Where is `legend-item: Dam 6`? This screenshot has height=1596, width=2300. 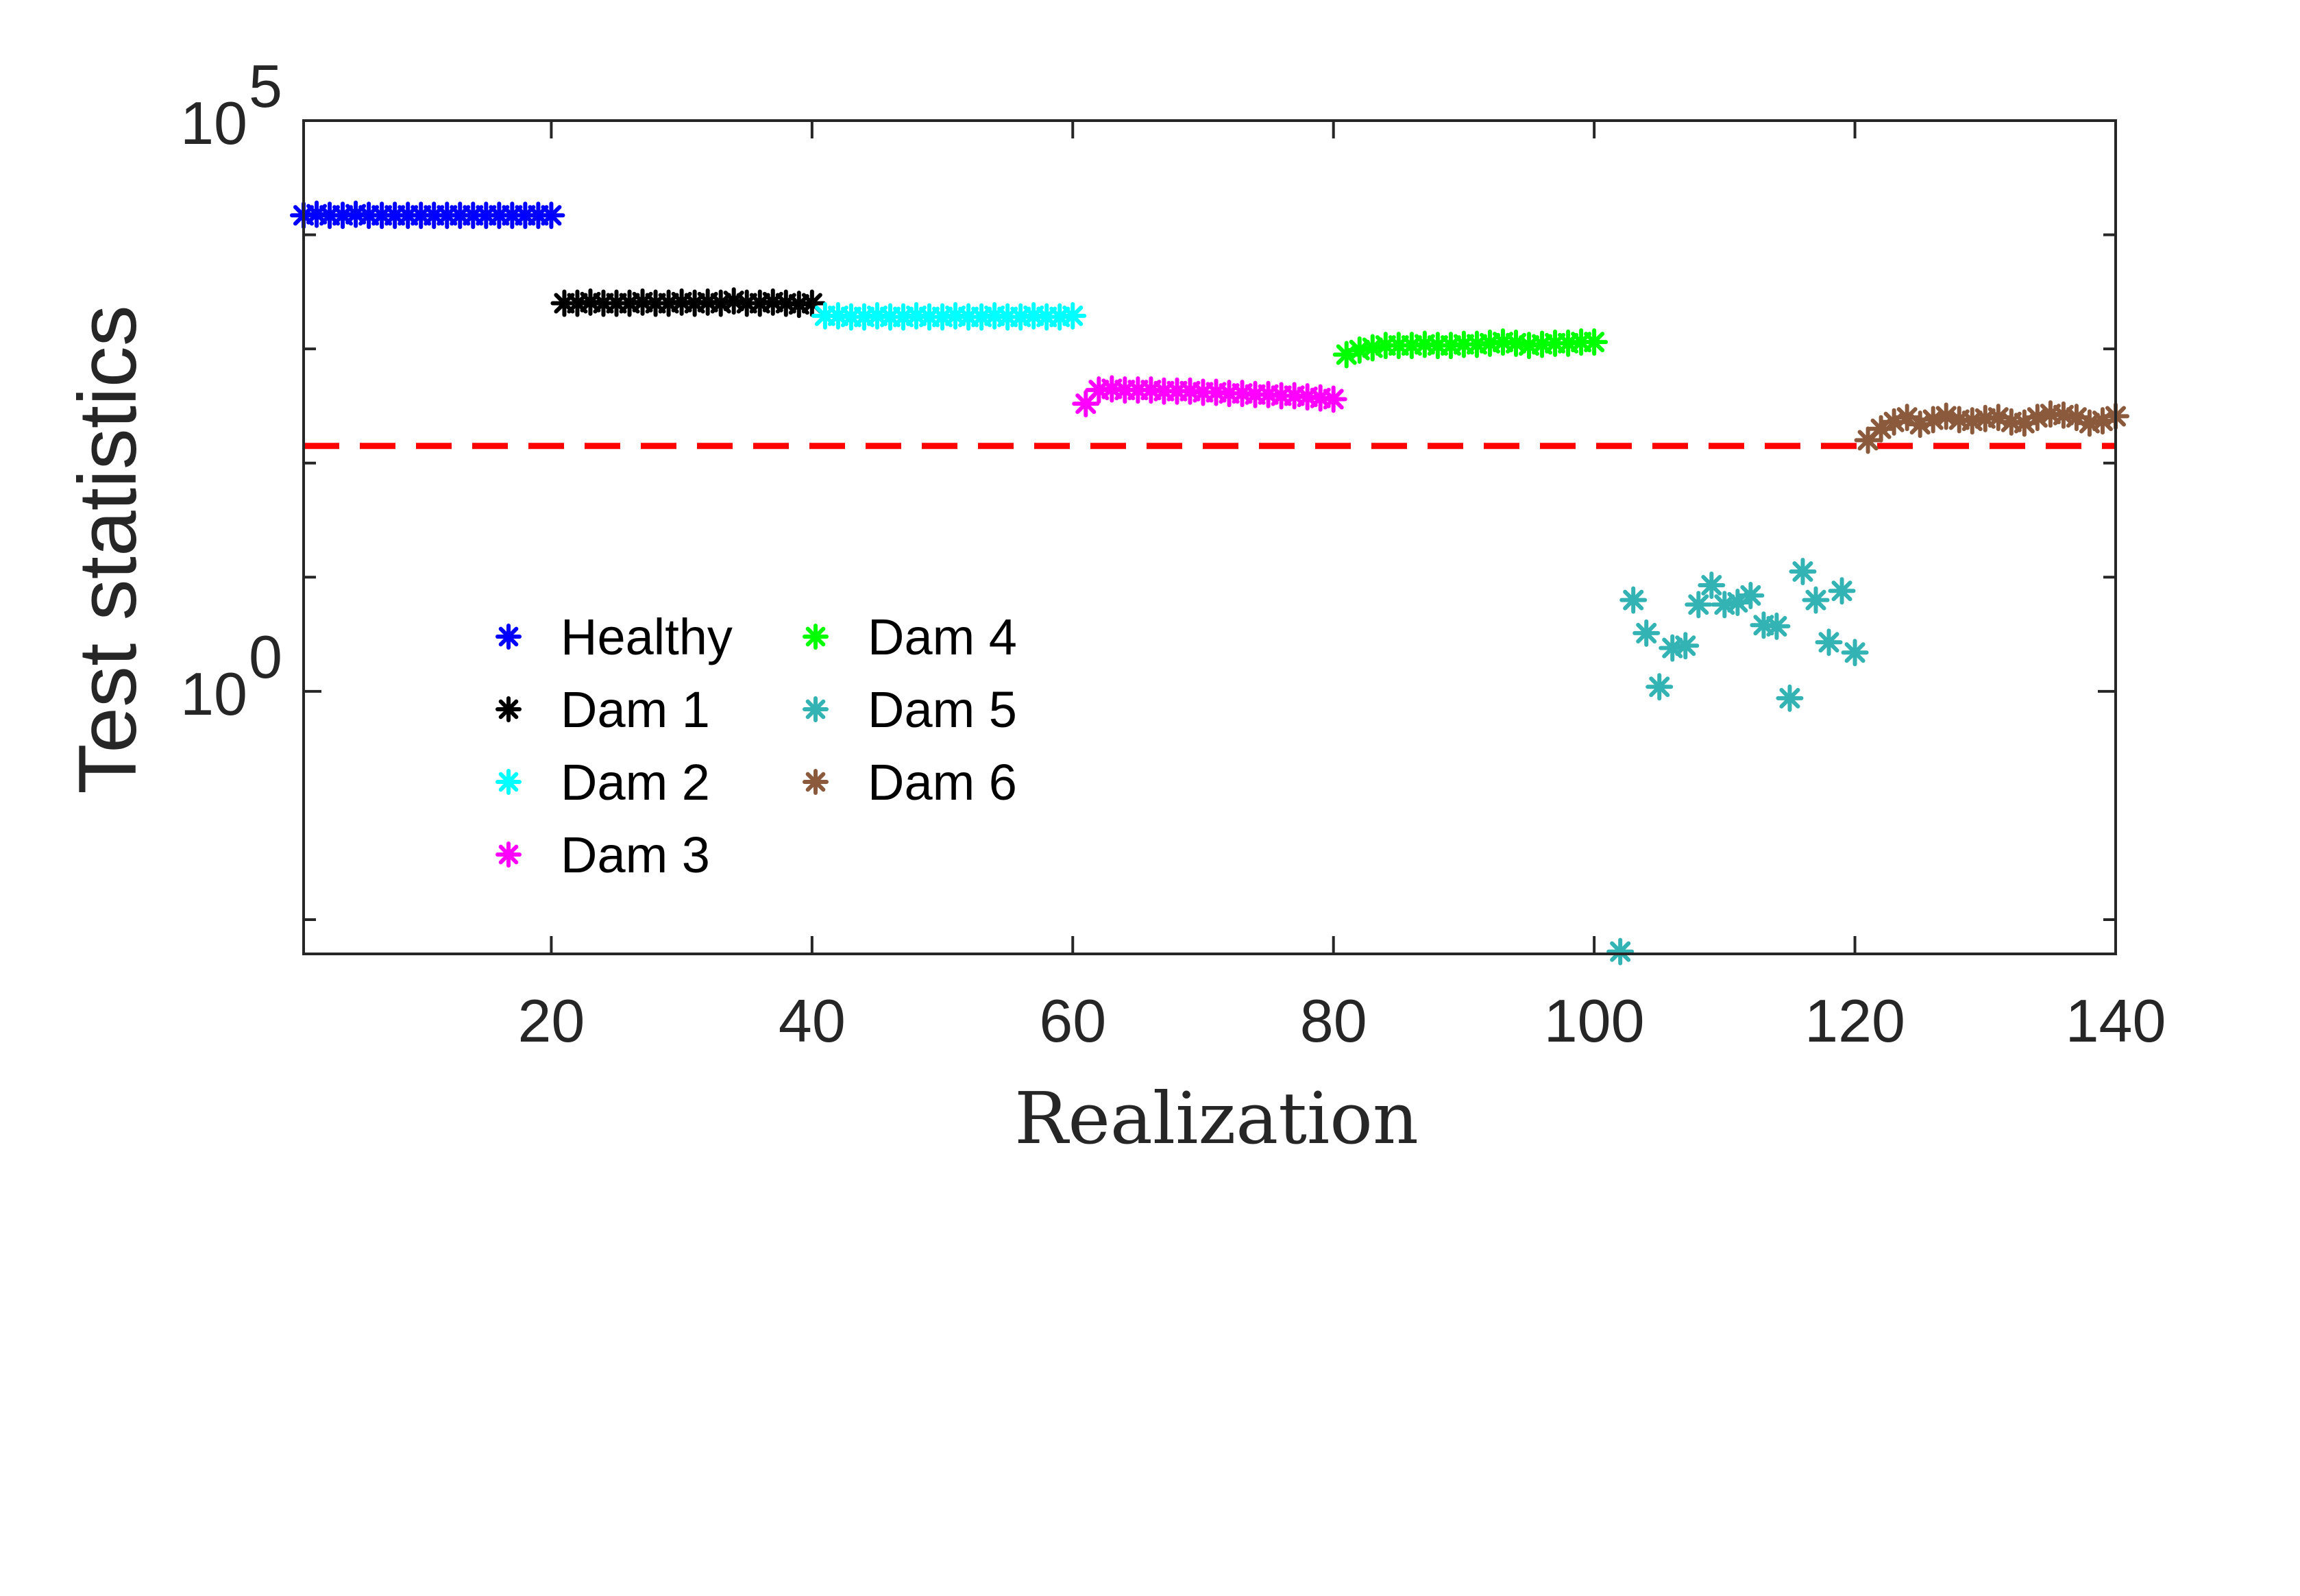 legend-item: Dam 6 is located at coordinates (910, 782).